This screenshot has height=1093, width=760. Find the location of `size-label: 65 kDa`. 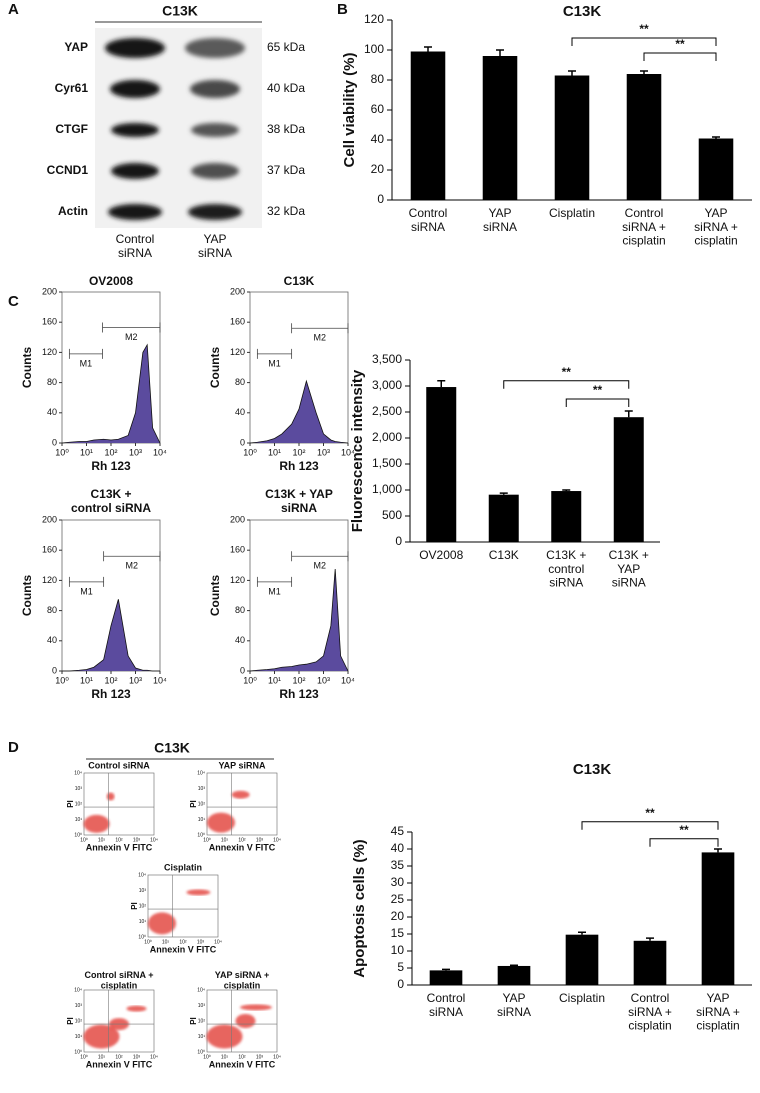

size-label: 65 kDa is located at coordinates (286, 47).